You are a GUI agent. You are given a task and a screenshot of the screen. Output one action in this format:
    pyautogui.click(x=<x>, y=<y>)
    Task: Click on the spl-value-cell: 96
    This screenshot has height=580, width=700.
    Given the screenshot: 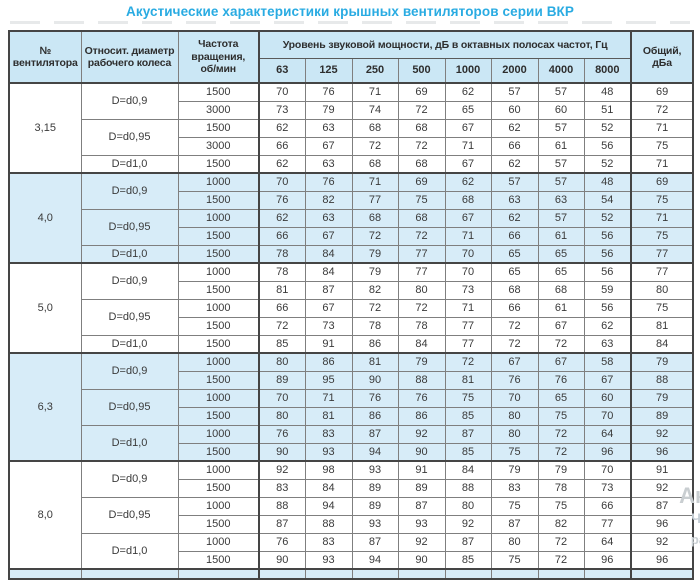 What is the action you would take?
    pyautogui.click(x=607, y=452)
    